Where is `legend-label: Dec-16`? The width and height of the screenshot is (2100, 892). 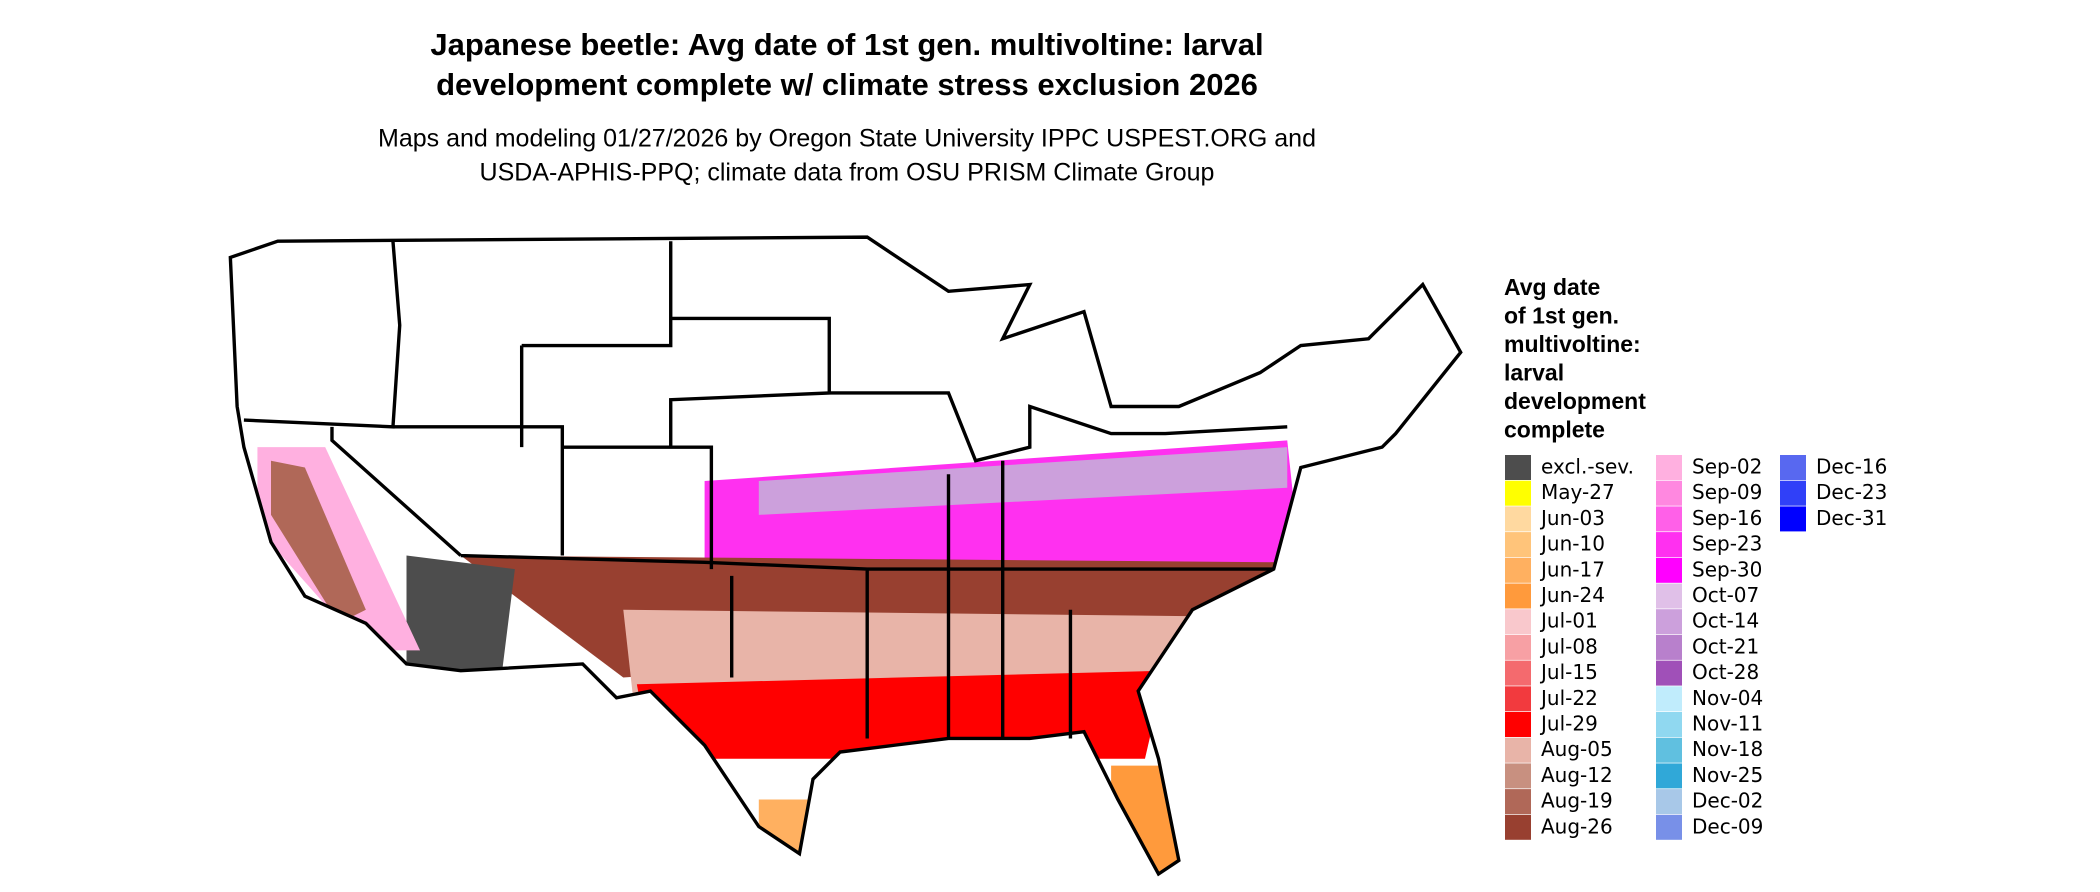 legend-label: Dec-16 is located at coordinates (1851, 467).